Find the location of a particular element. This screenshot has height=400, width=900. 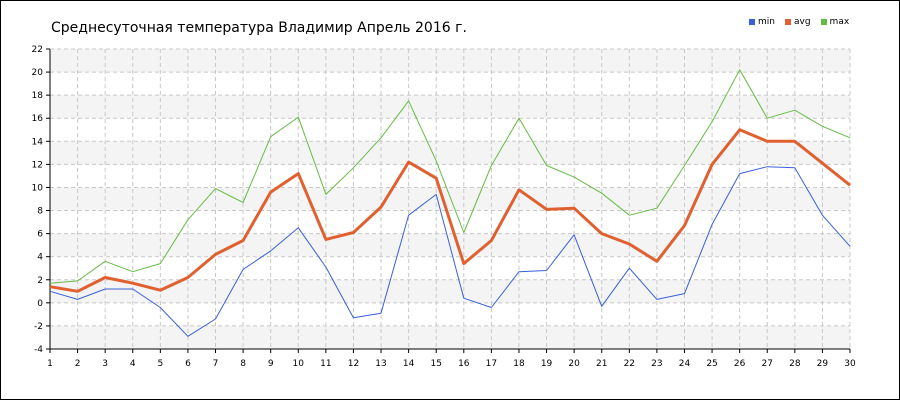

x-tick-label: 22 is located at coordinates (629, 364).